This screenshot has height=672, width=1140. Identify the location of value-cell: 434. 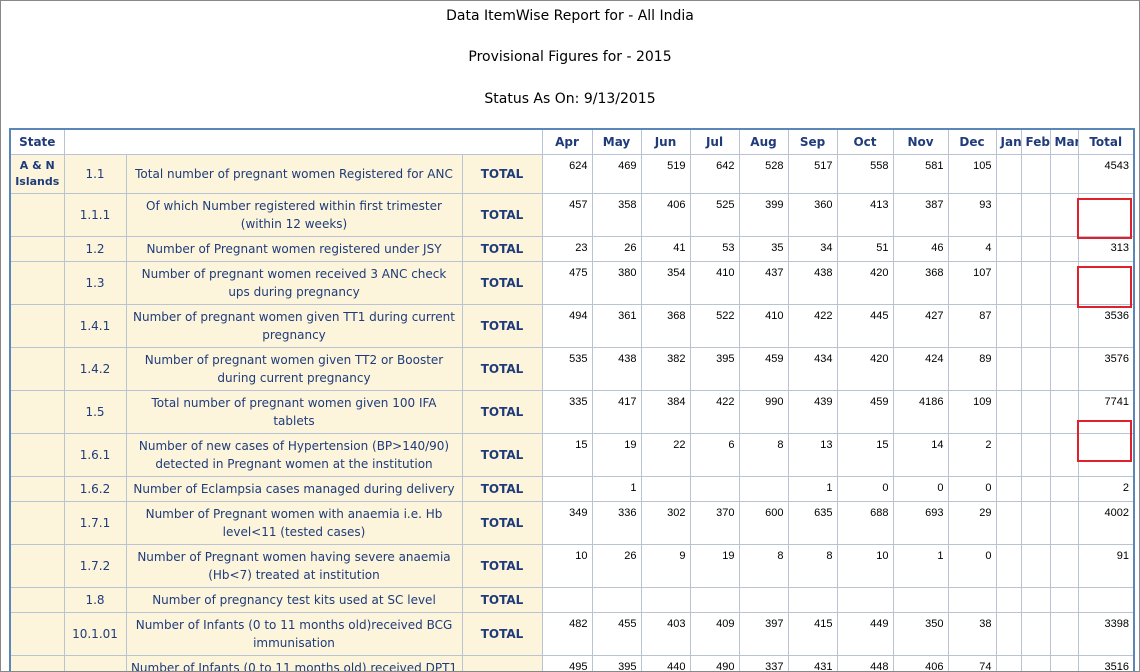
(812, 369).